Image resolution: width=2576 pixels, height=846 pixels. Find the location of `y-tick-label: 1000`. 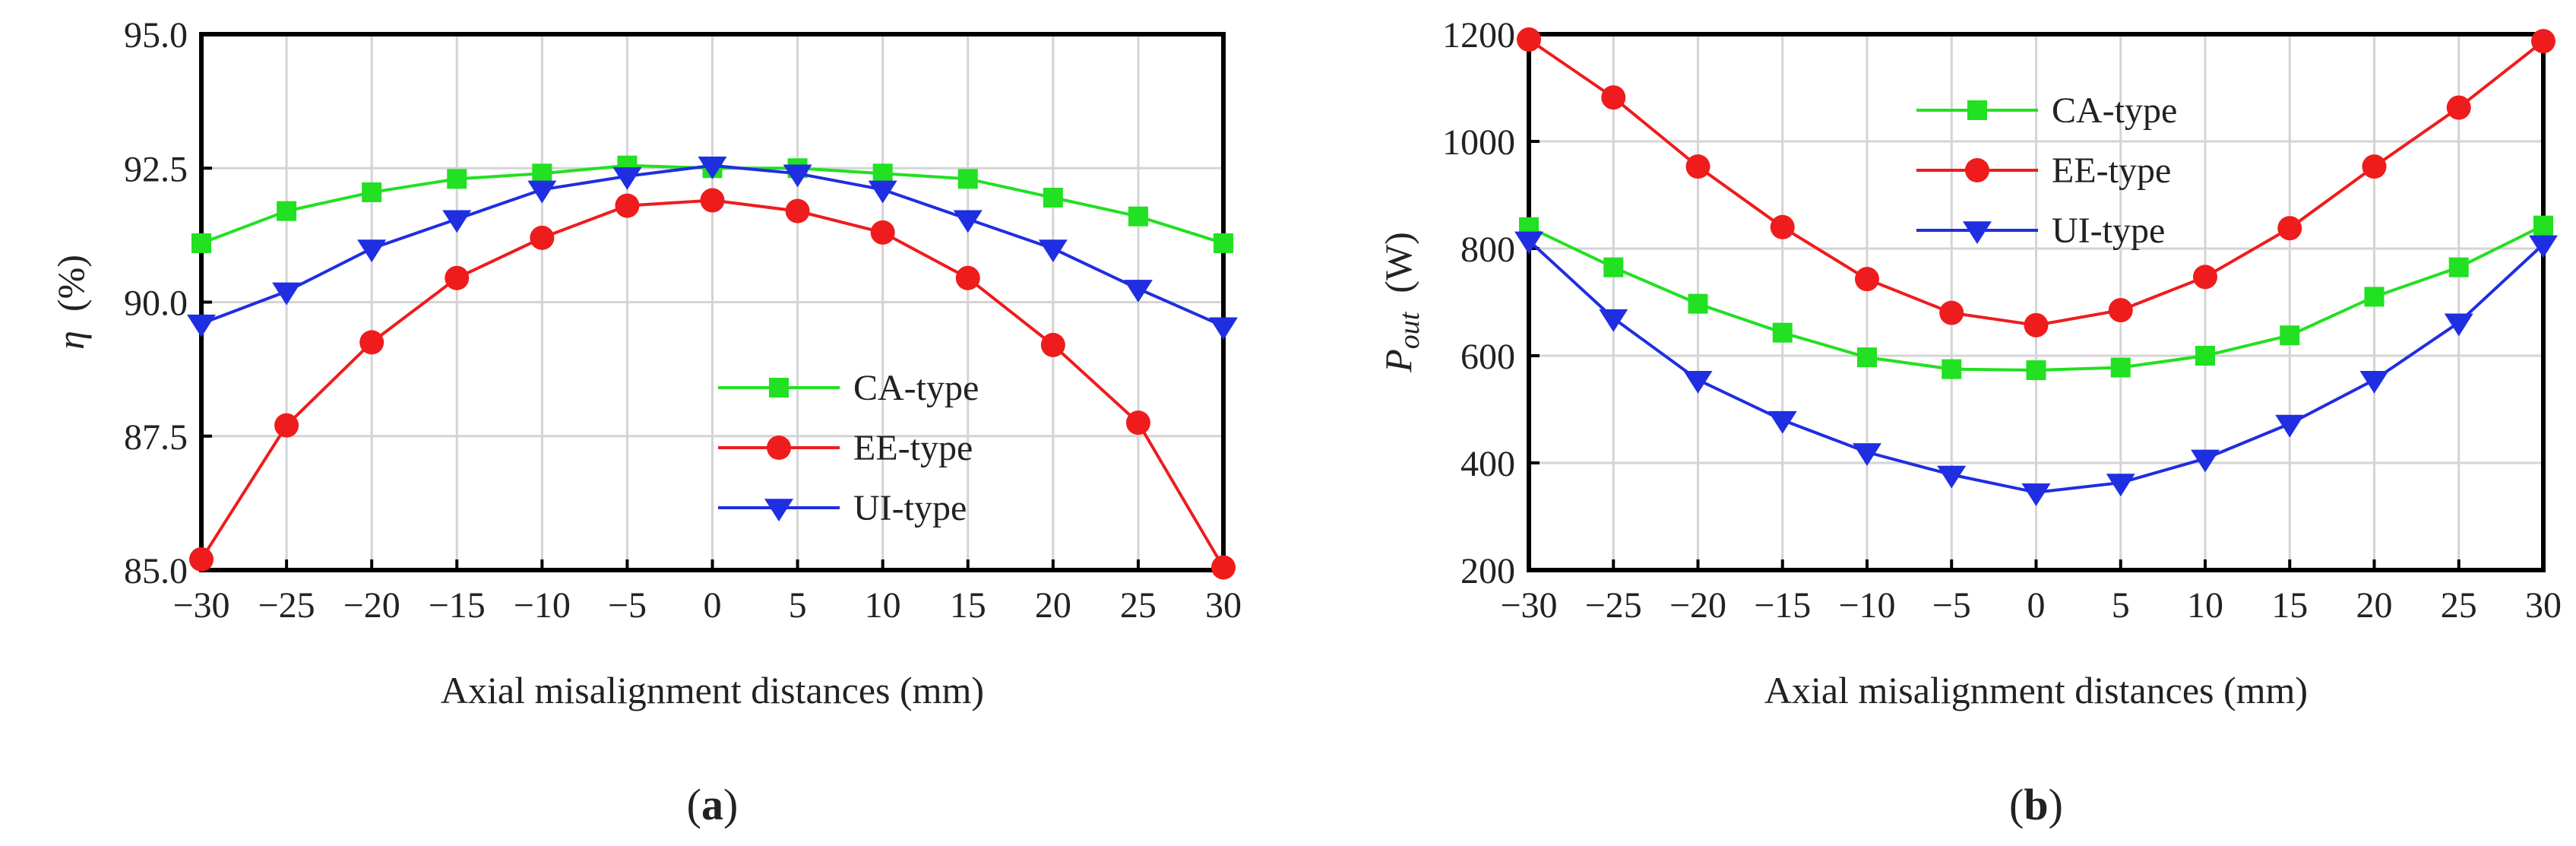

y-tick-label: 1000 is located at coordinates (1478, 142).